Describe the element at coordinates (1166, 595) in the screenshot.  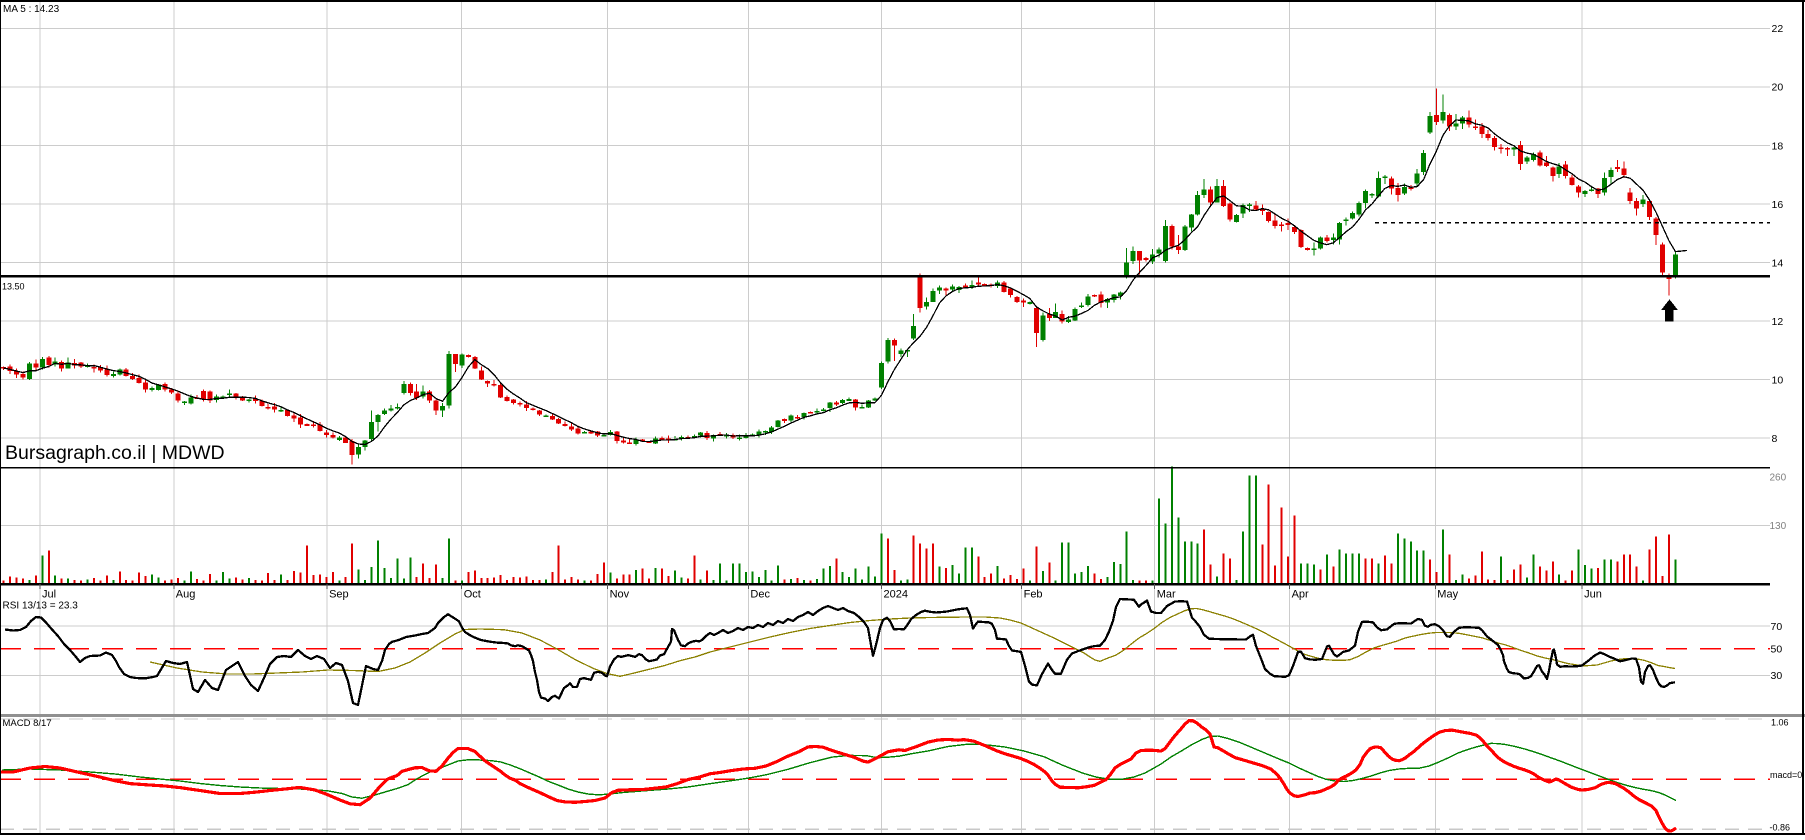
I see `svg-text: Mar` at that location.